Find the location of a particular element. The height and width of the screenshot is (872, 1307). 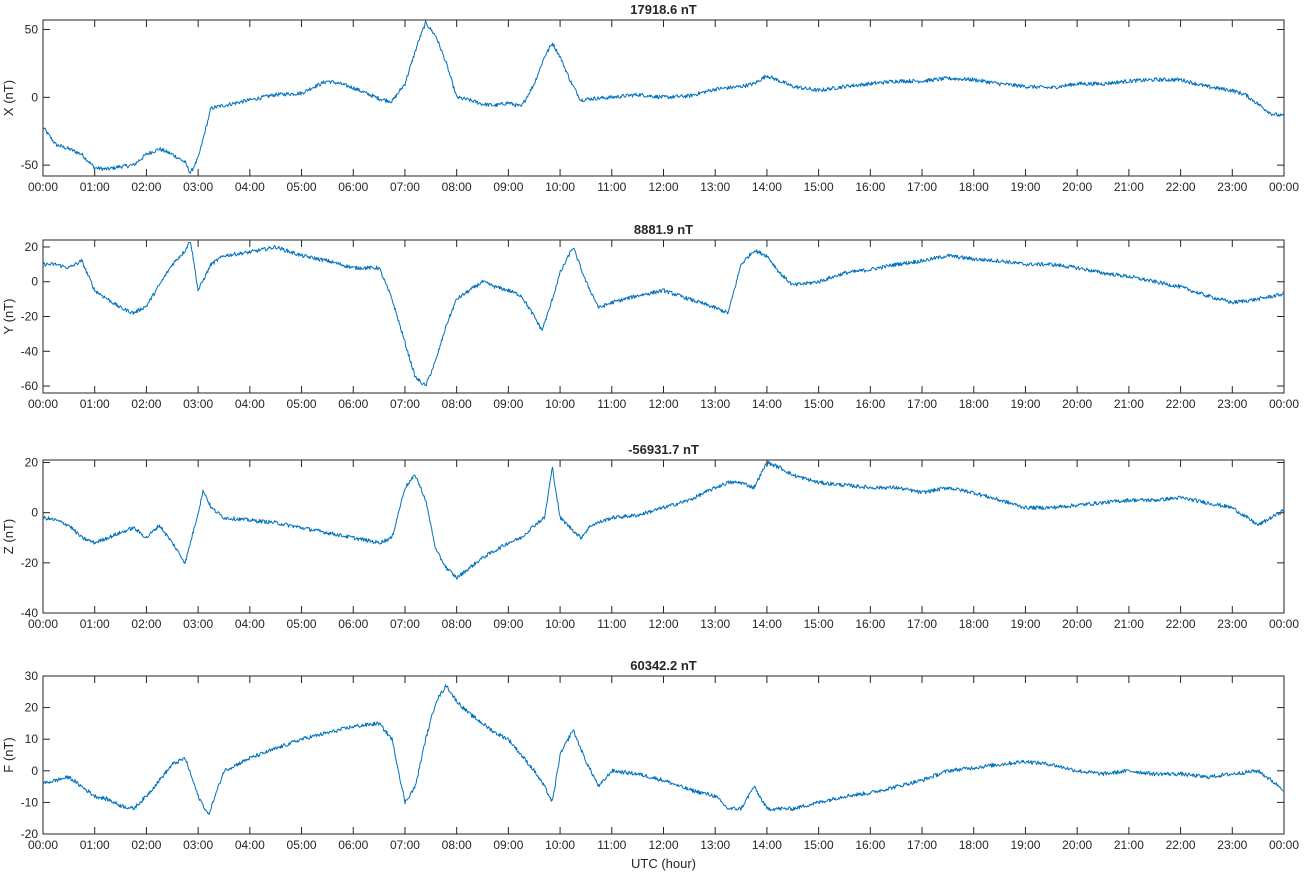

y-tick-label: 10 is located at coordinates (32, 739).